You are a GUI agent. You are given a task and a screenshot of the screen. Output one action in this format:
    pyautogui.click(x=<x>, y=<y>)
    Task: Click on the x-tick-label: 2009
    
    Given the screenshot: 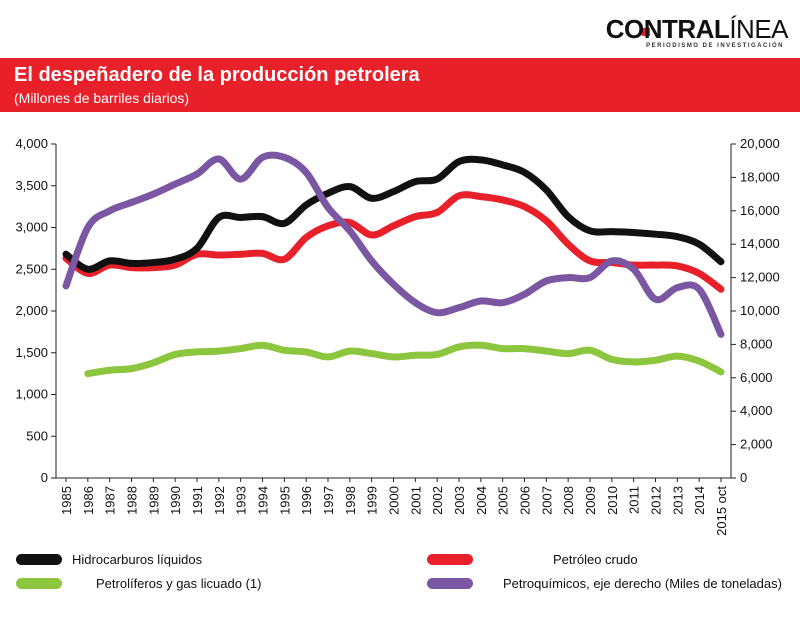 What is the action you would take?
    pyautogui.click(x=590, y=500)
    